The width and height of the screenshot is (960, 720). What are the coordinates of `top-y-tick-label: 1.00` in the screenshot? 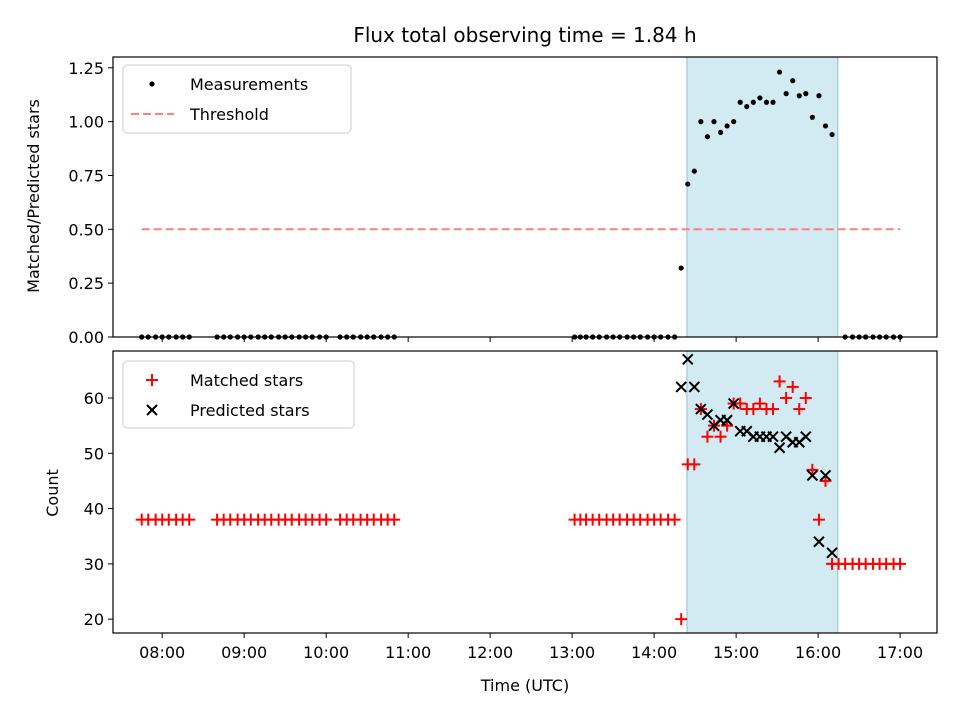 It's located at (86, 122).